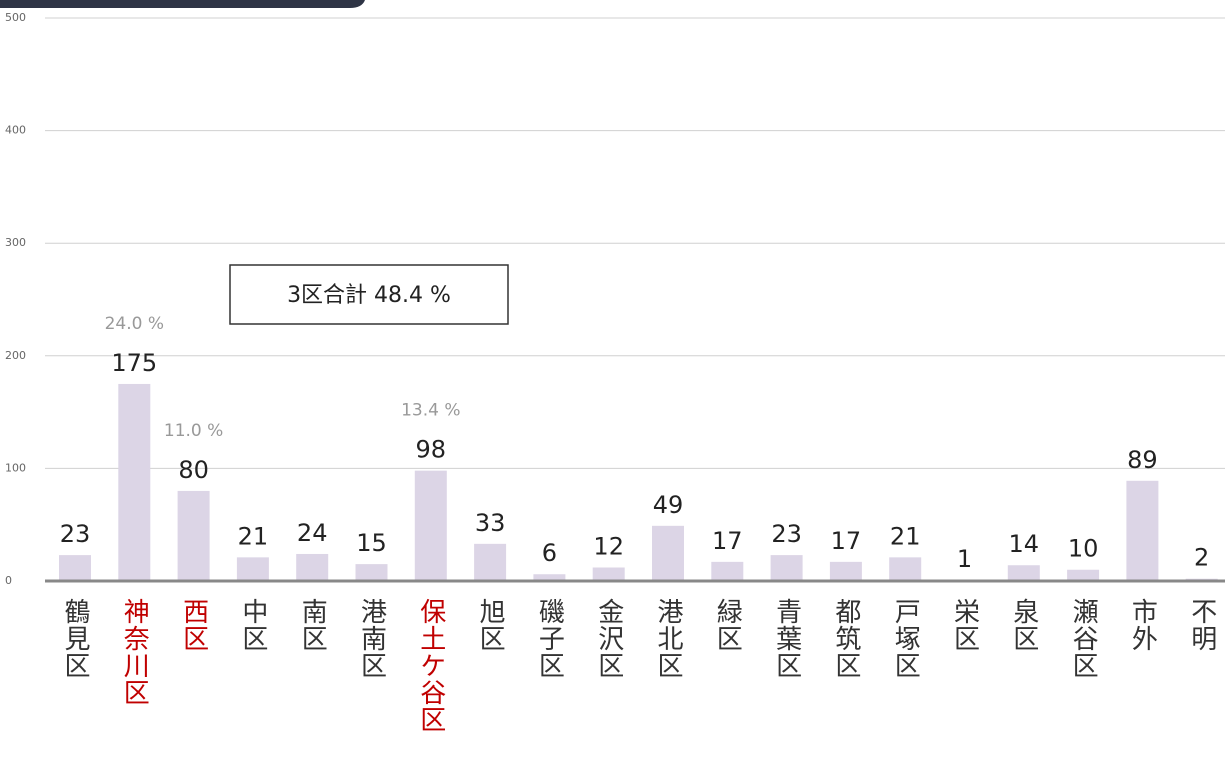 The height and width of the screenshot is (774, 1225). I want to click on value-label: 6, so click(549, 553).